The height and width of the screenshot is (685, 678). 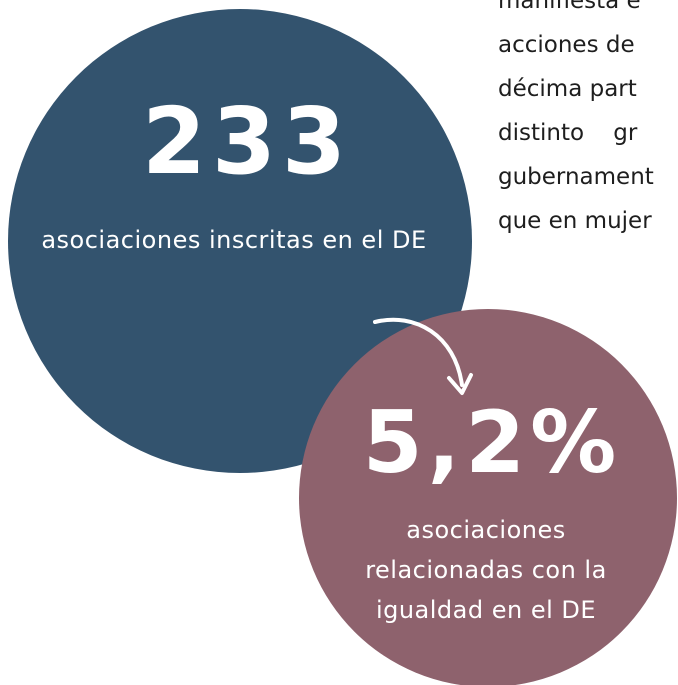 I want to click on stat-value: 5,2%, so click(x=492, y=443).